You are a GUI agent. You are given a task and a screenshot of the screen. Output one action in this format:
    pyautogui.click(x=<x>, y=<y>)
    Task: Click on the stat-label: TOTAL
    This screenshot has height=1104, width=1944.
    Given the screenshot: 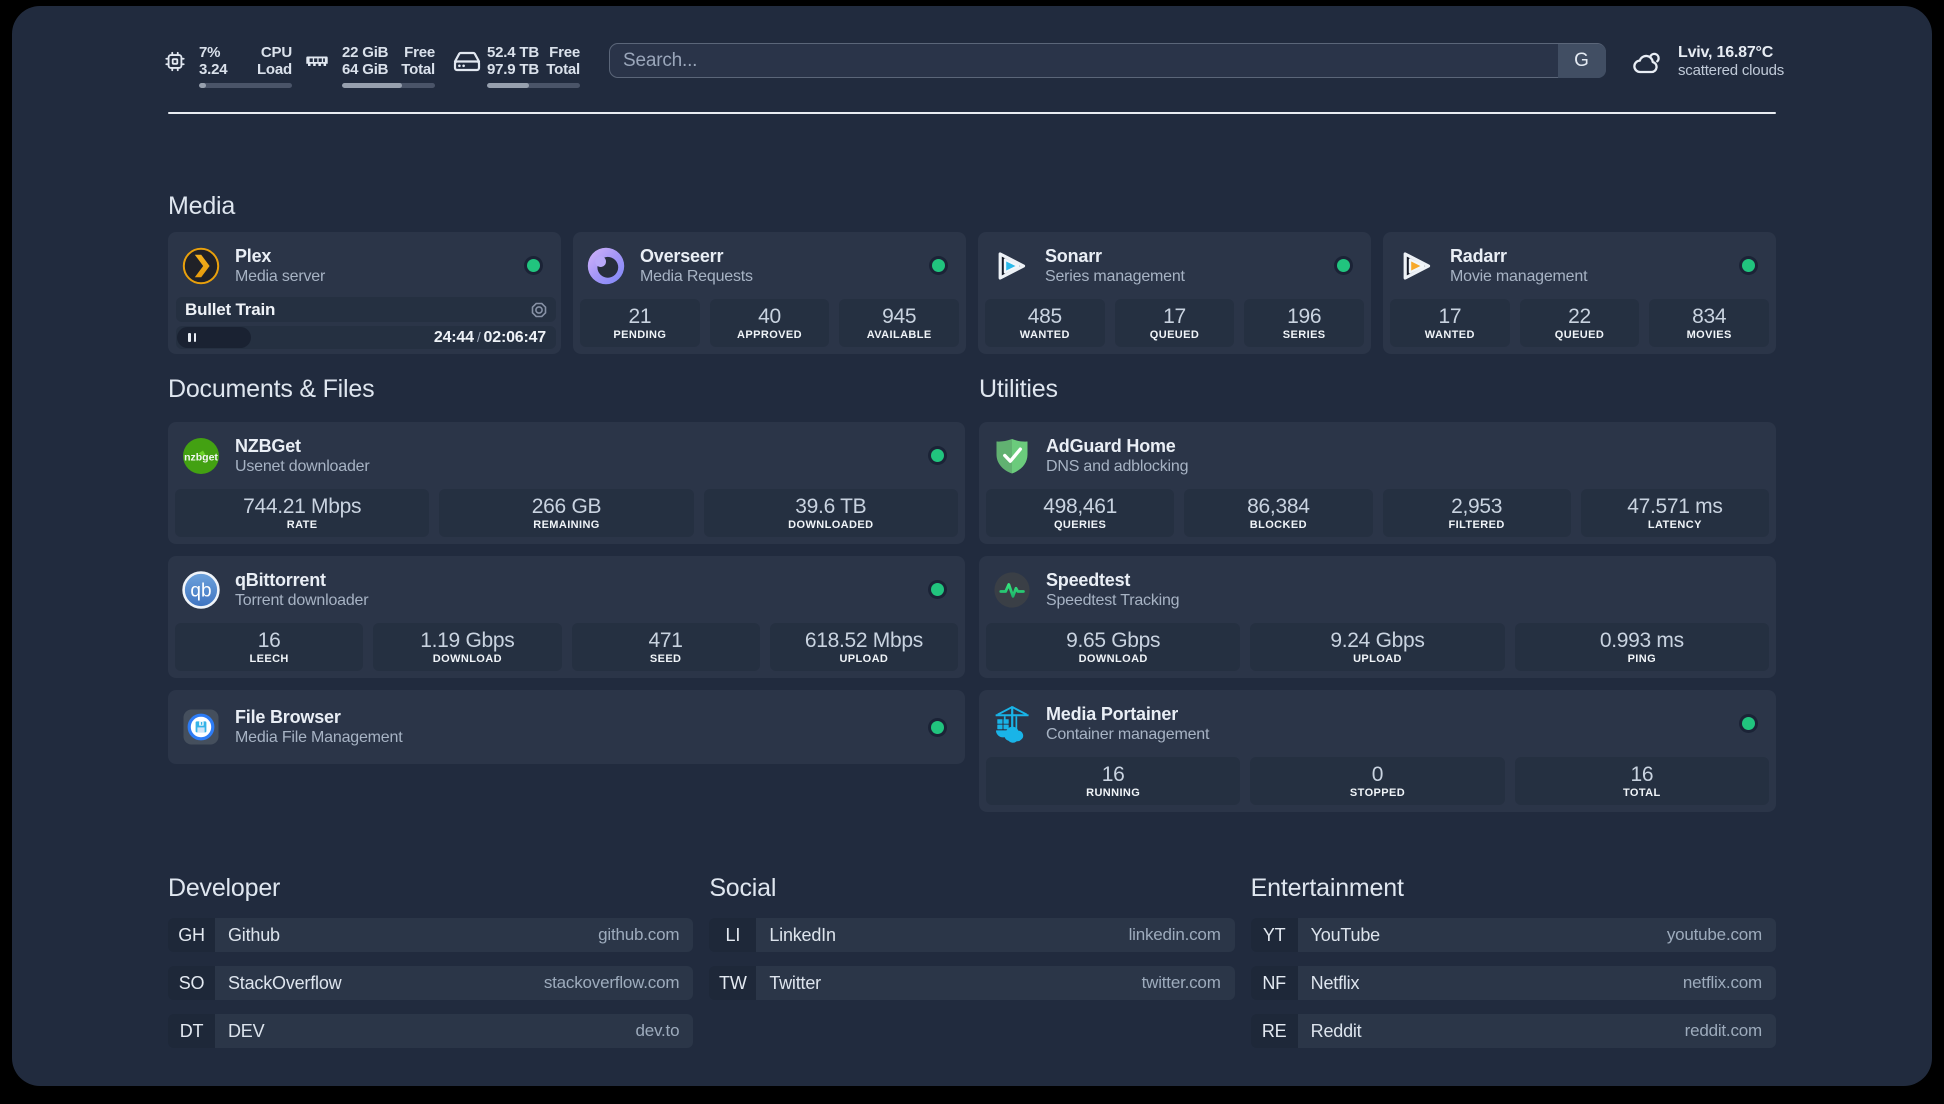 What is the action you would take?
    pyautogui.click(x=1641, y=792)
    